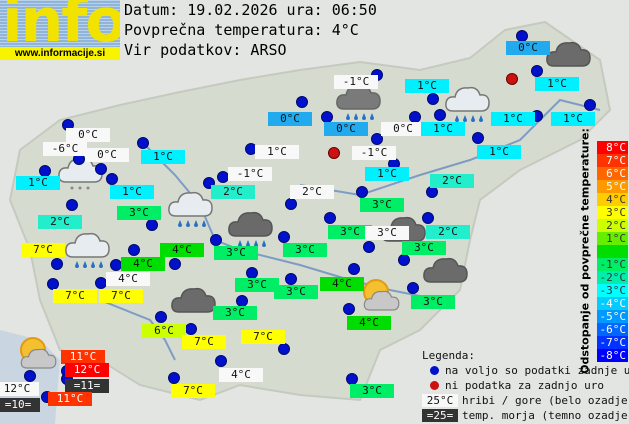 The image size is (629, 424). Describe the element at coordinates (612, 160) in the screenshot. I see `scale-step: 7°C` at that location.